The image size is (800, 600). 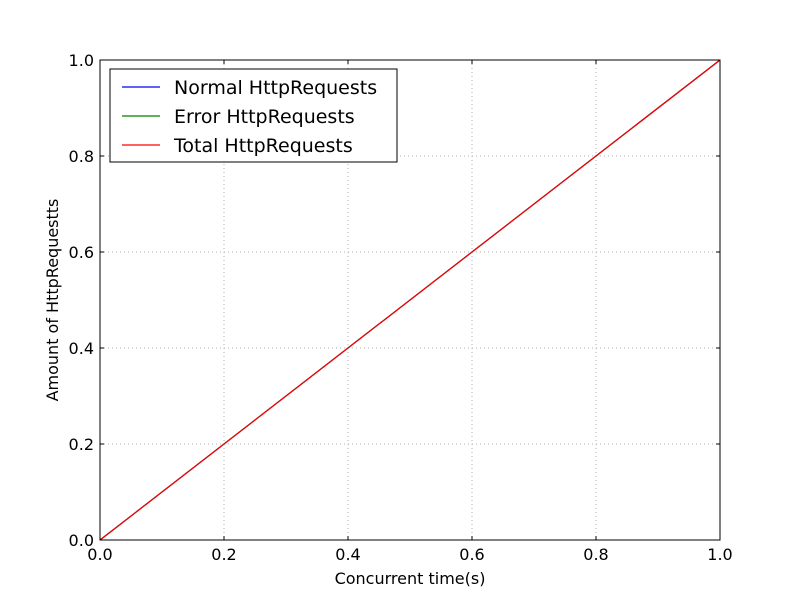 I want to click on y-tick-label: 0.8, so click(x=81, y=156).